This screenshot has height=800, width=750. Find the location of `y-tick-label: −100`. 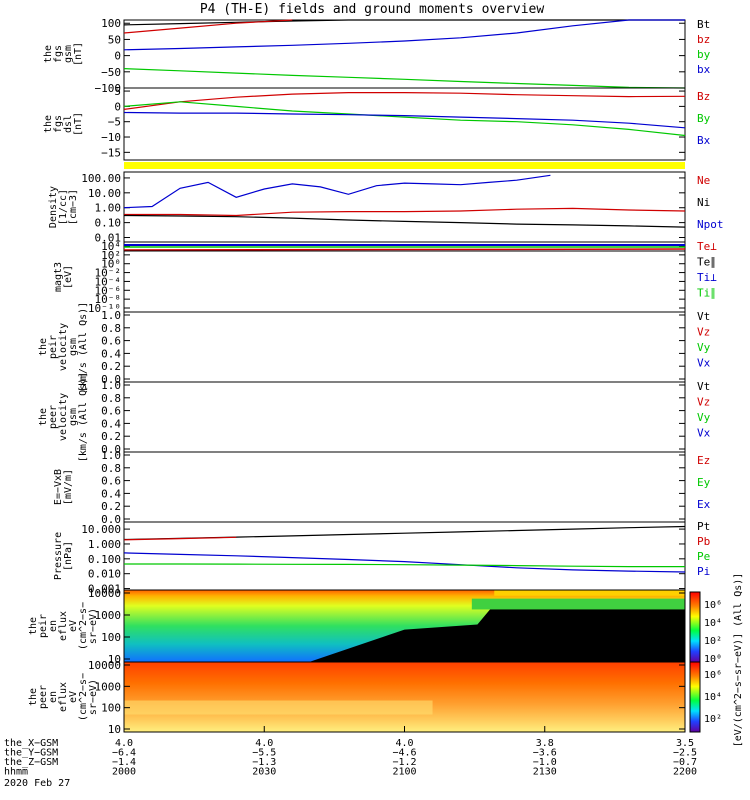

y-tick-label: −100 is located at coordinates (108, 88).